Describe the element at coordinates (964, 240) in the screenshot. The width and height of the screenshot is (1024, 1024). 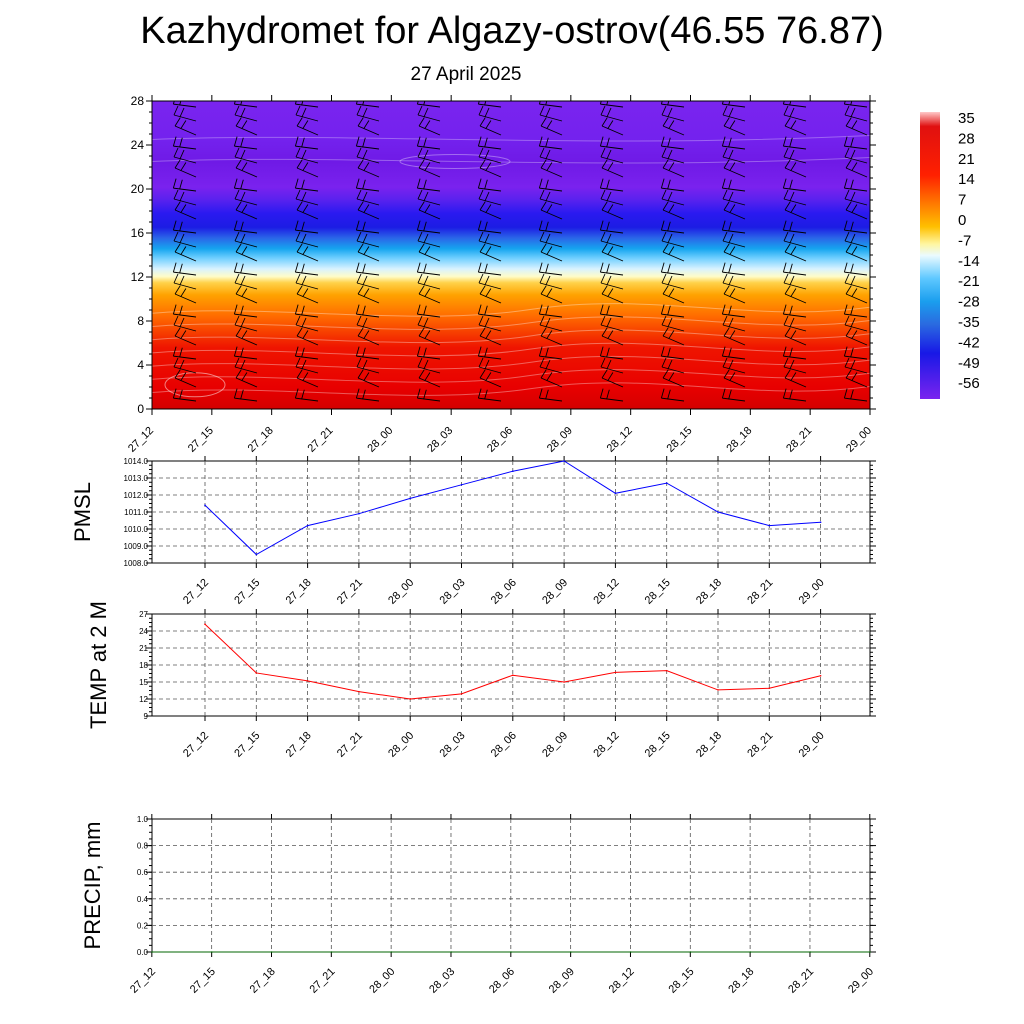
I see `colorbar-label: -7` at that location.